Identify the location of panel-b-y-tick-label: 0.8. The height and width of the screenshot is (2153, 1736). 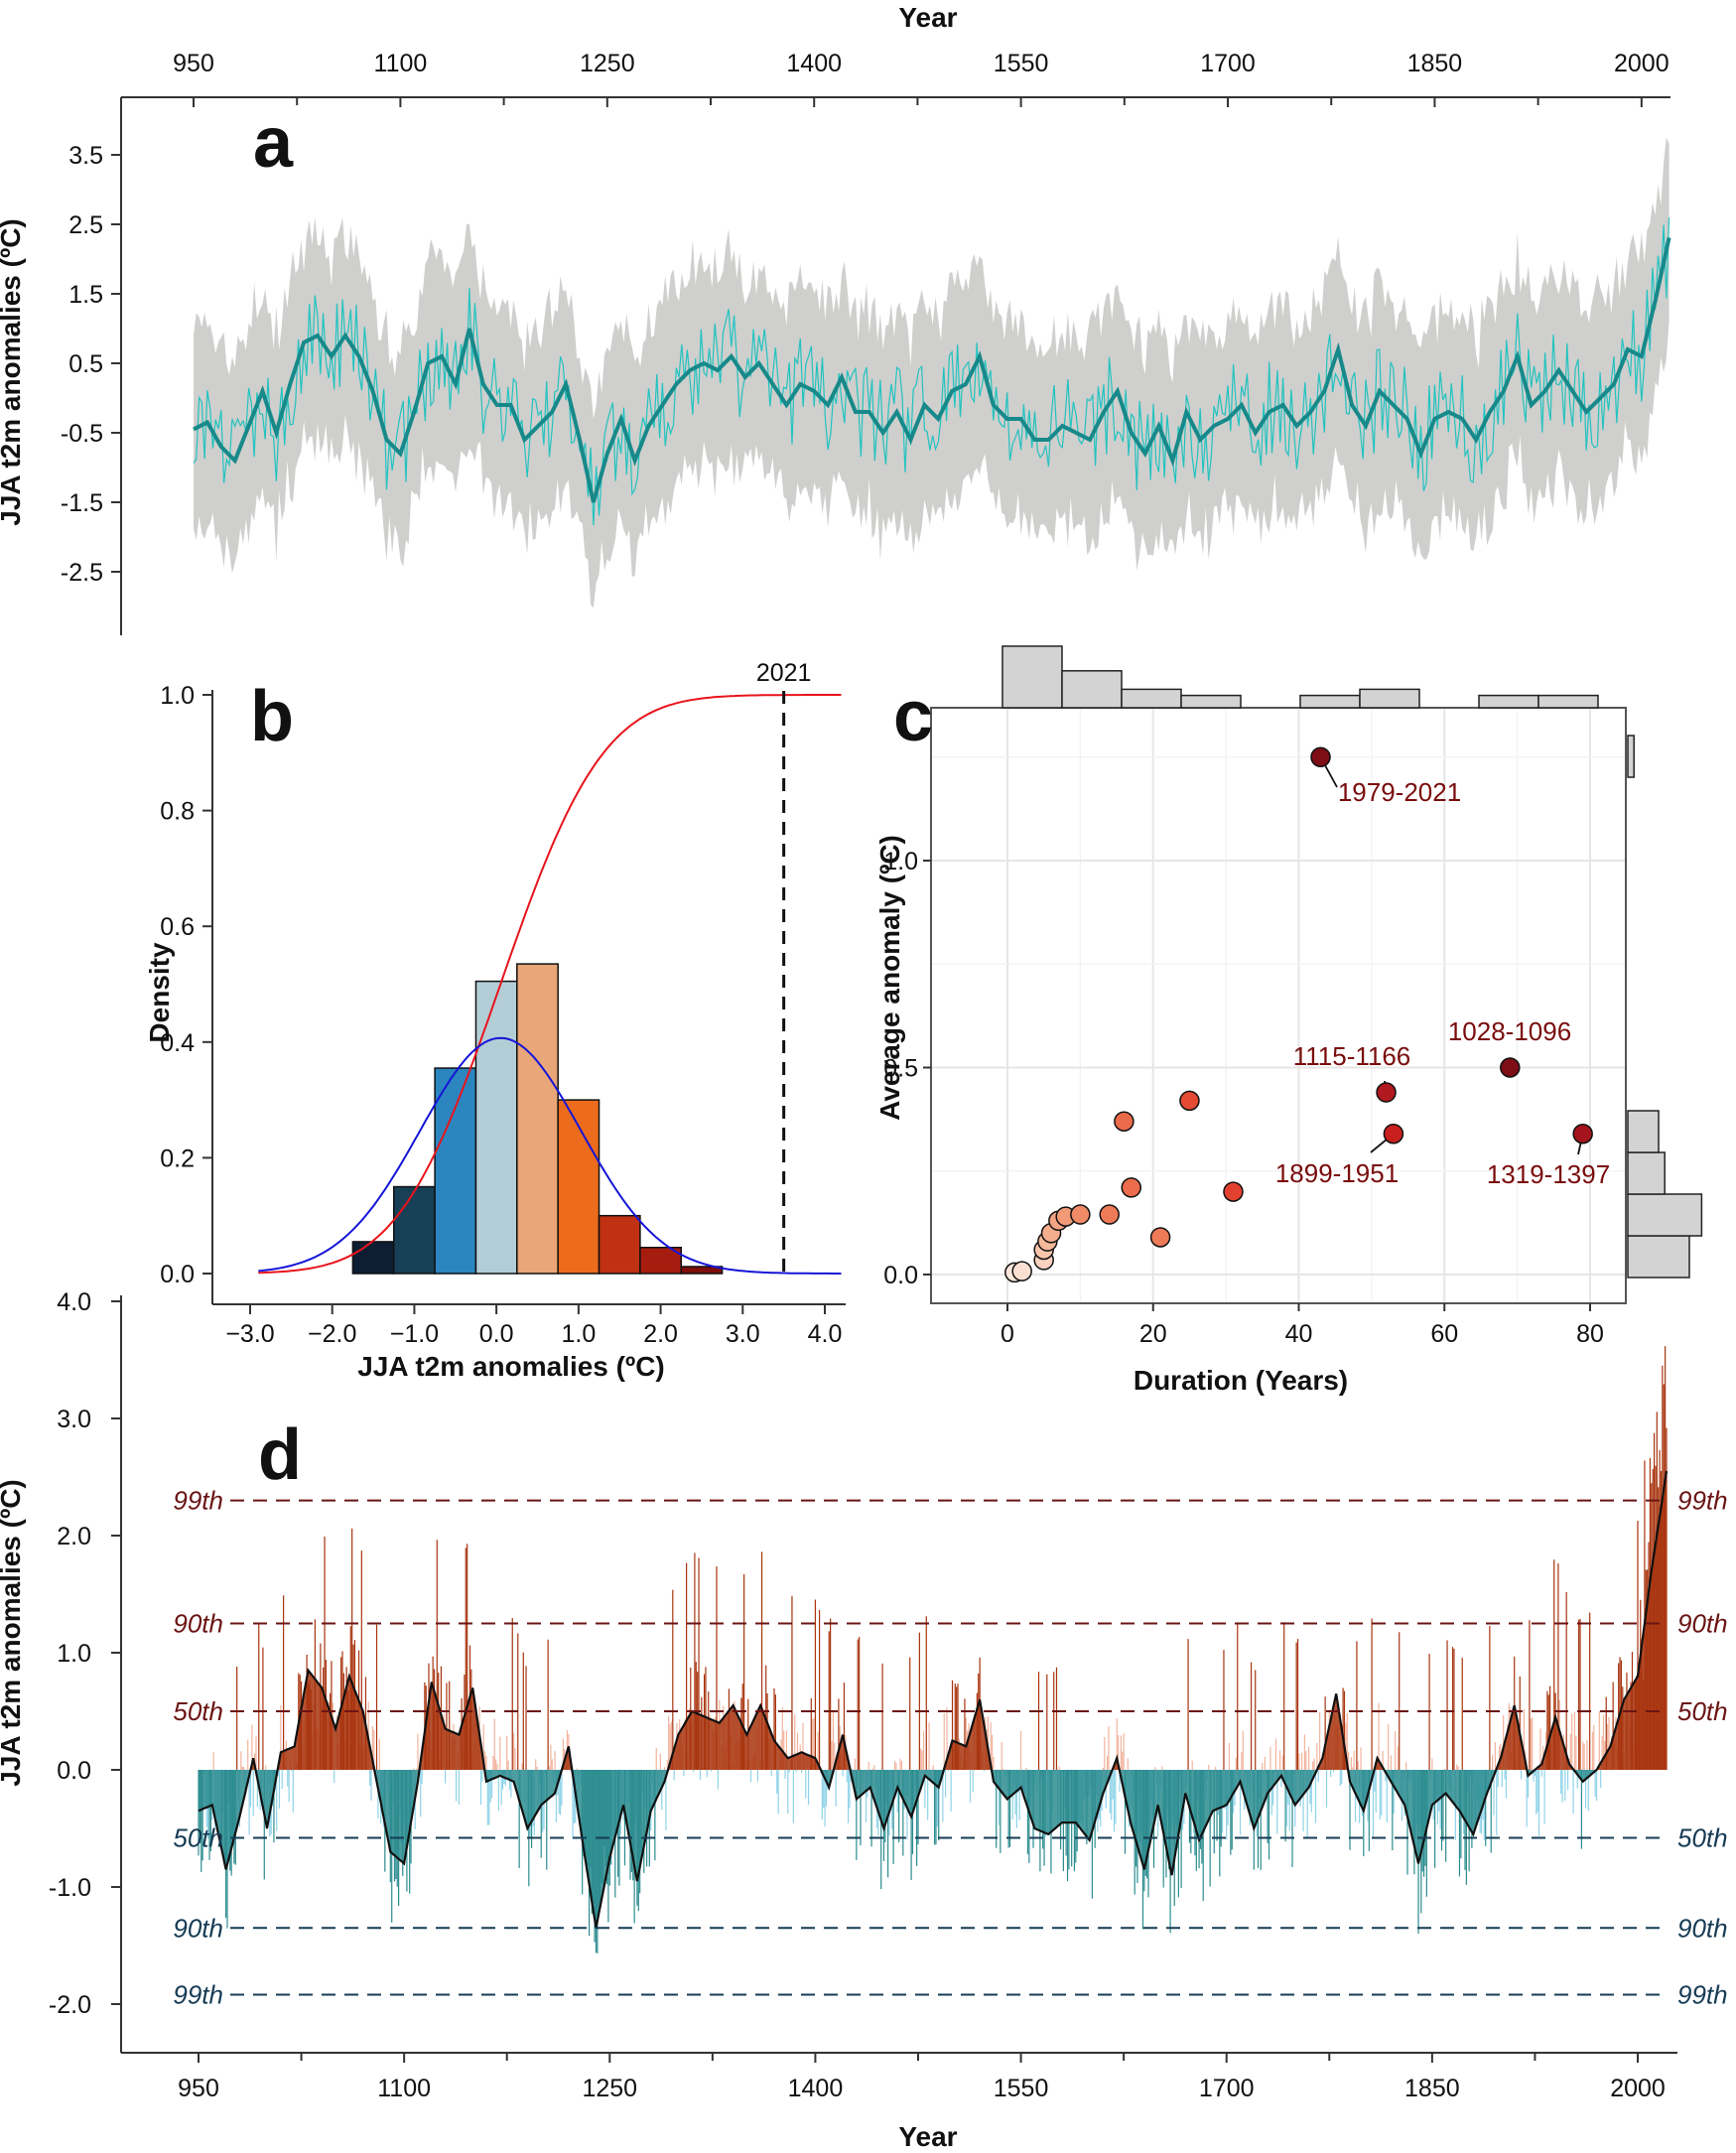
(177, 812).